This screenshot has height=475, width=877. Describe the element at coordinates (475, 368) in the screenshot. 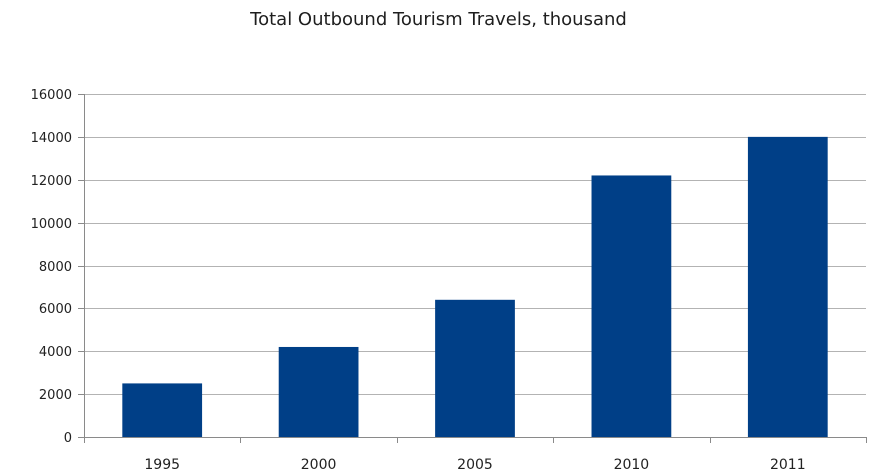

I see `bar-2005` at that location.